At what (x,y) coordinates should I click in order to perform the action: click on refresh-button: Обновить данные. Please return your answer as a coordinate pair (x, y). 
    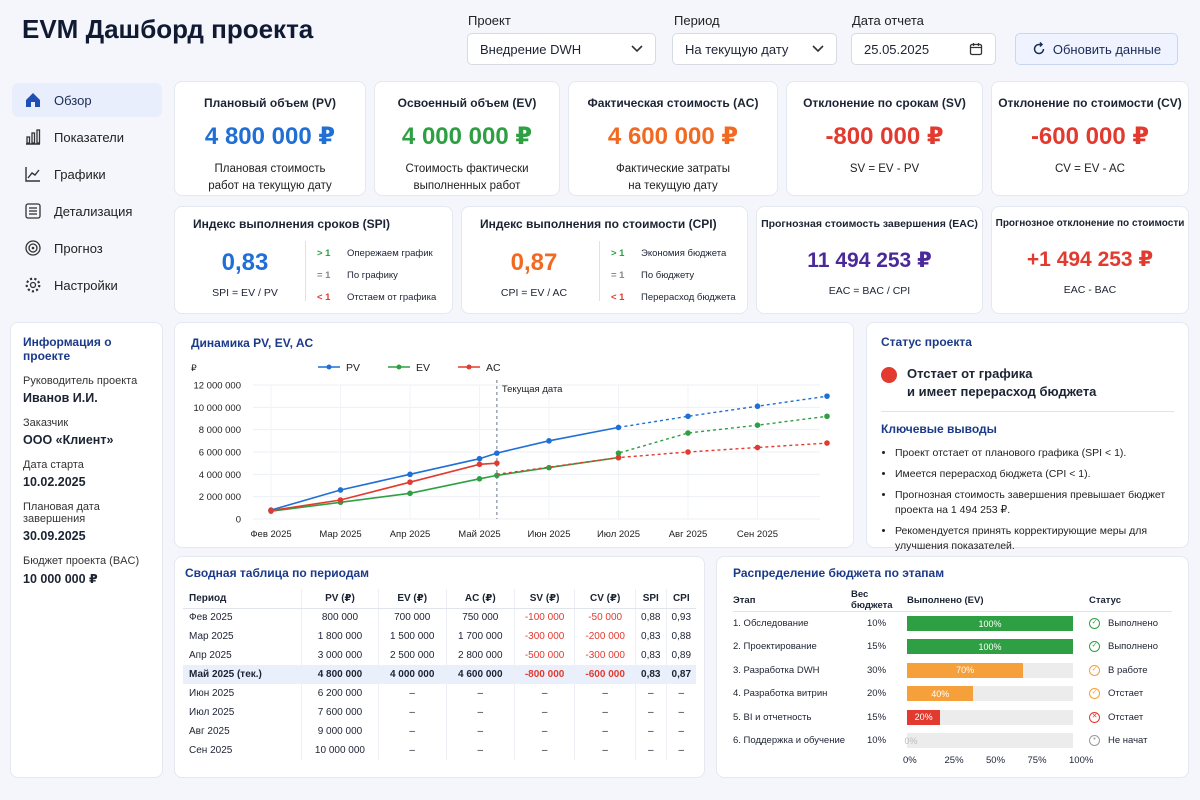
    Looking at the image, I should click on (1096, 49).